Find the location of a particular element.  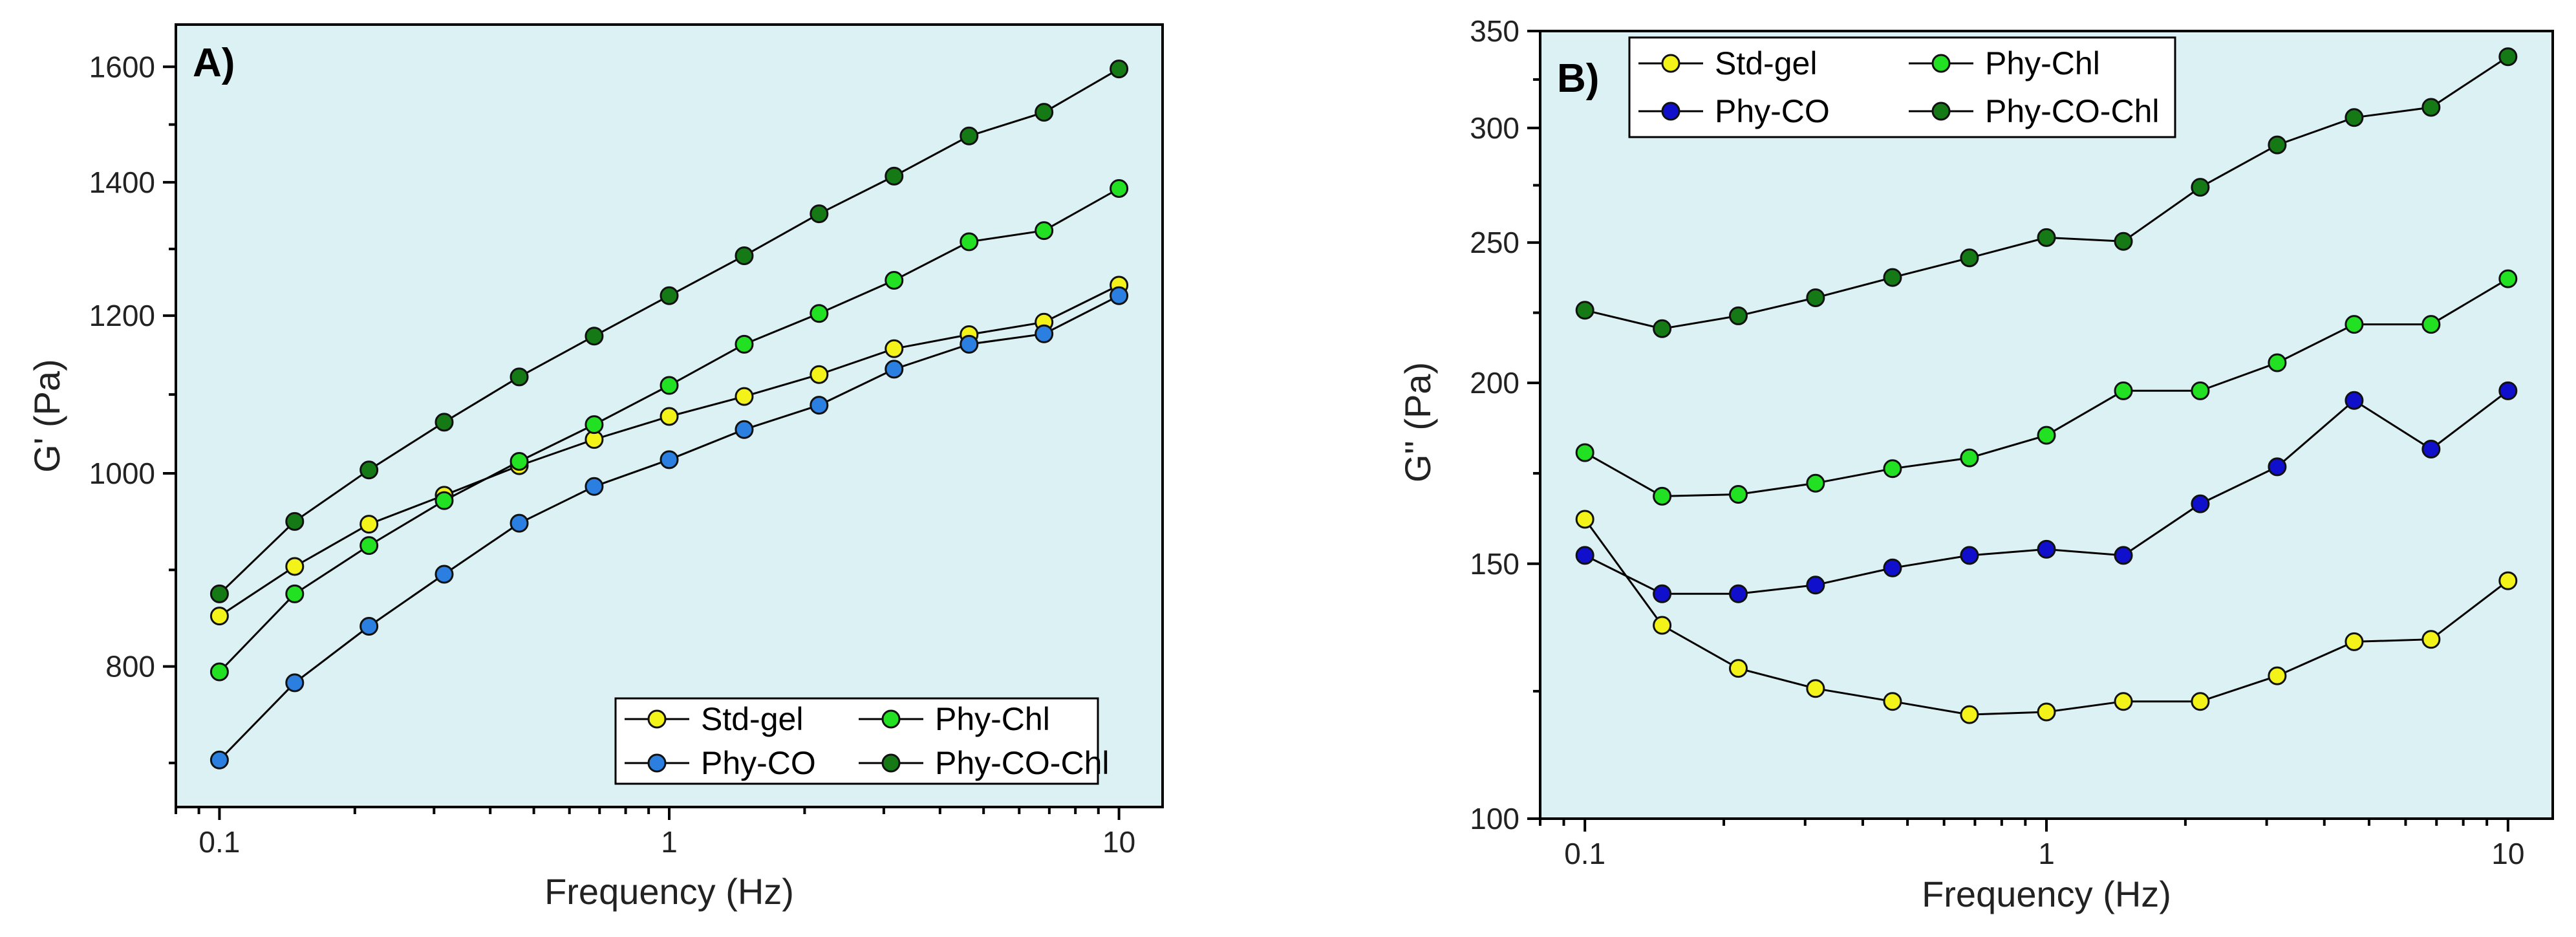

legend-marker-phy-chl is located at coordinates (891, 719).